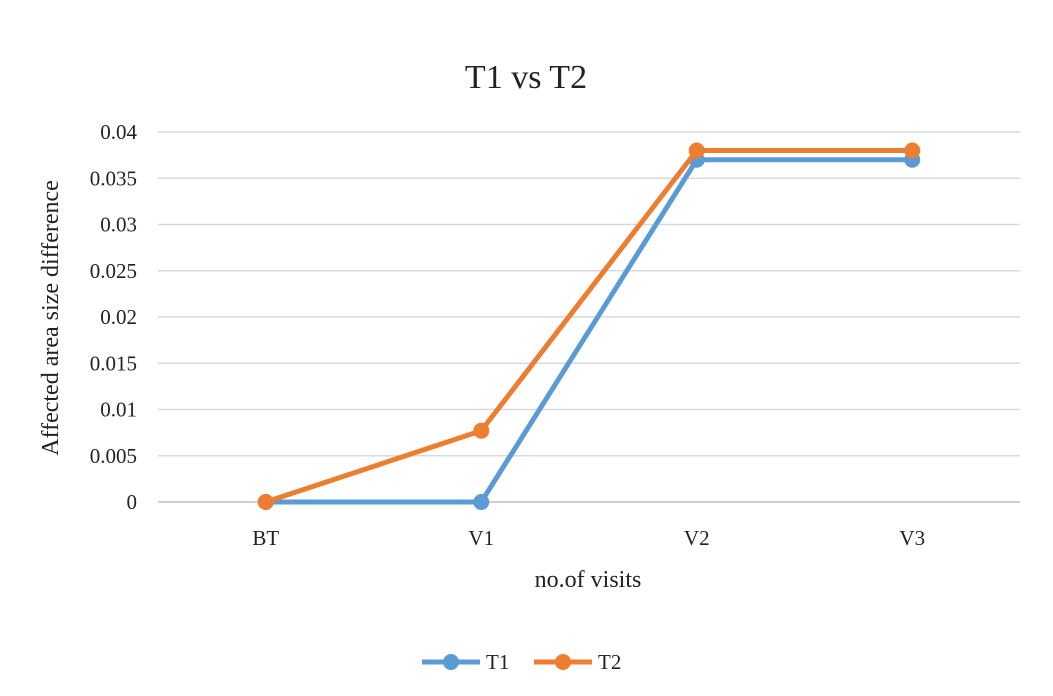 This screenshot has height=696, width=1053. What do you see at coordinates (588, 538) in the screenshot?
I see `x-axis-ticks: BT V1 V2 V3` at bounding box center [588, 538].